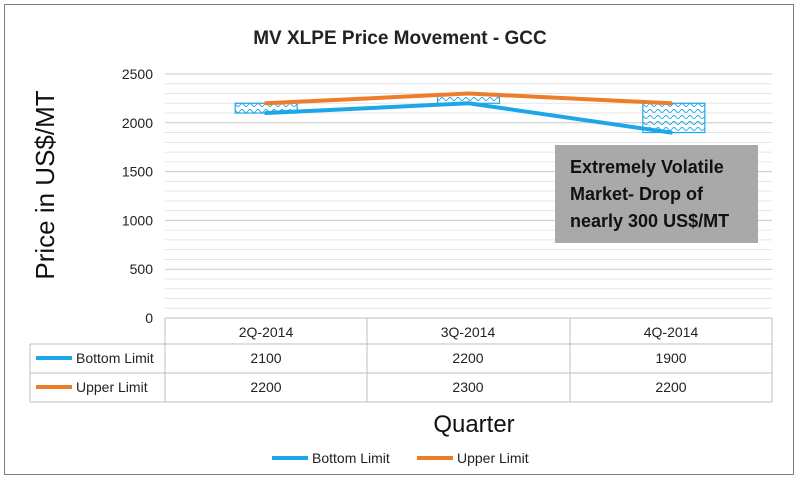  Describe the element at coordinates (467, 358) in the screenshot. I see `table-cell-bottom-3q: 2200` at that location.